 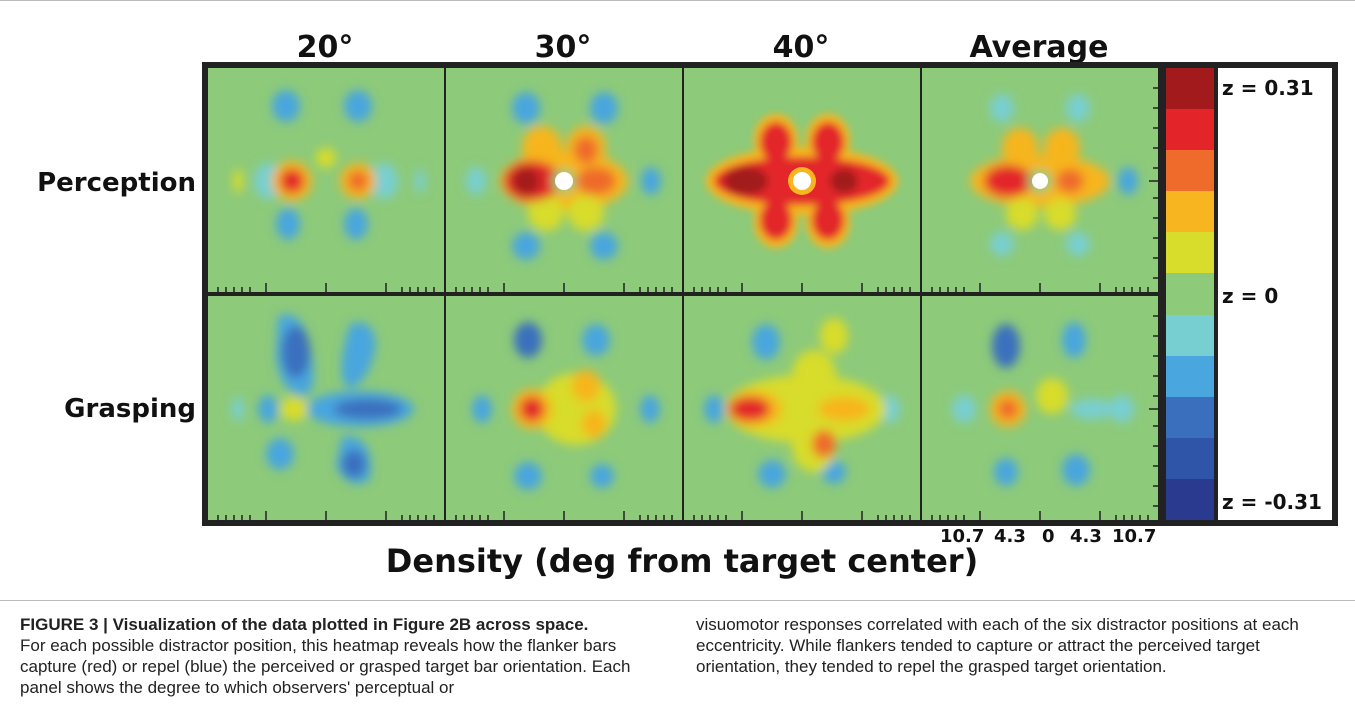 What do you see at coordinates (563, 47) in the screenshot?
I see `column-title-30: 30°` at bounding box center [563, 47].